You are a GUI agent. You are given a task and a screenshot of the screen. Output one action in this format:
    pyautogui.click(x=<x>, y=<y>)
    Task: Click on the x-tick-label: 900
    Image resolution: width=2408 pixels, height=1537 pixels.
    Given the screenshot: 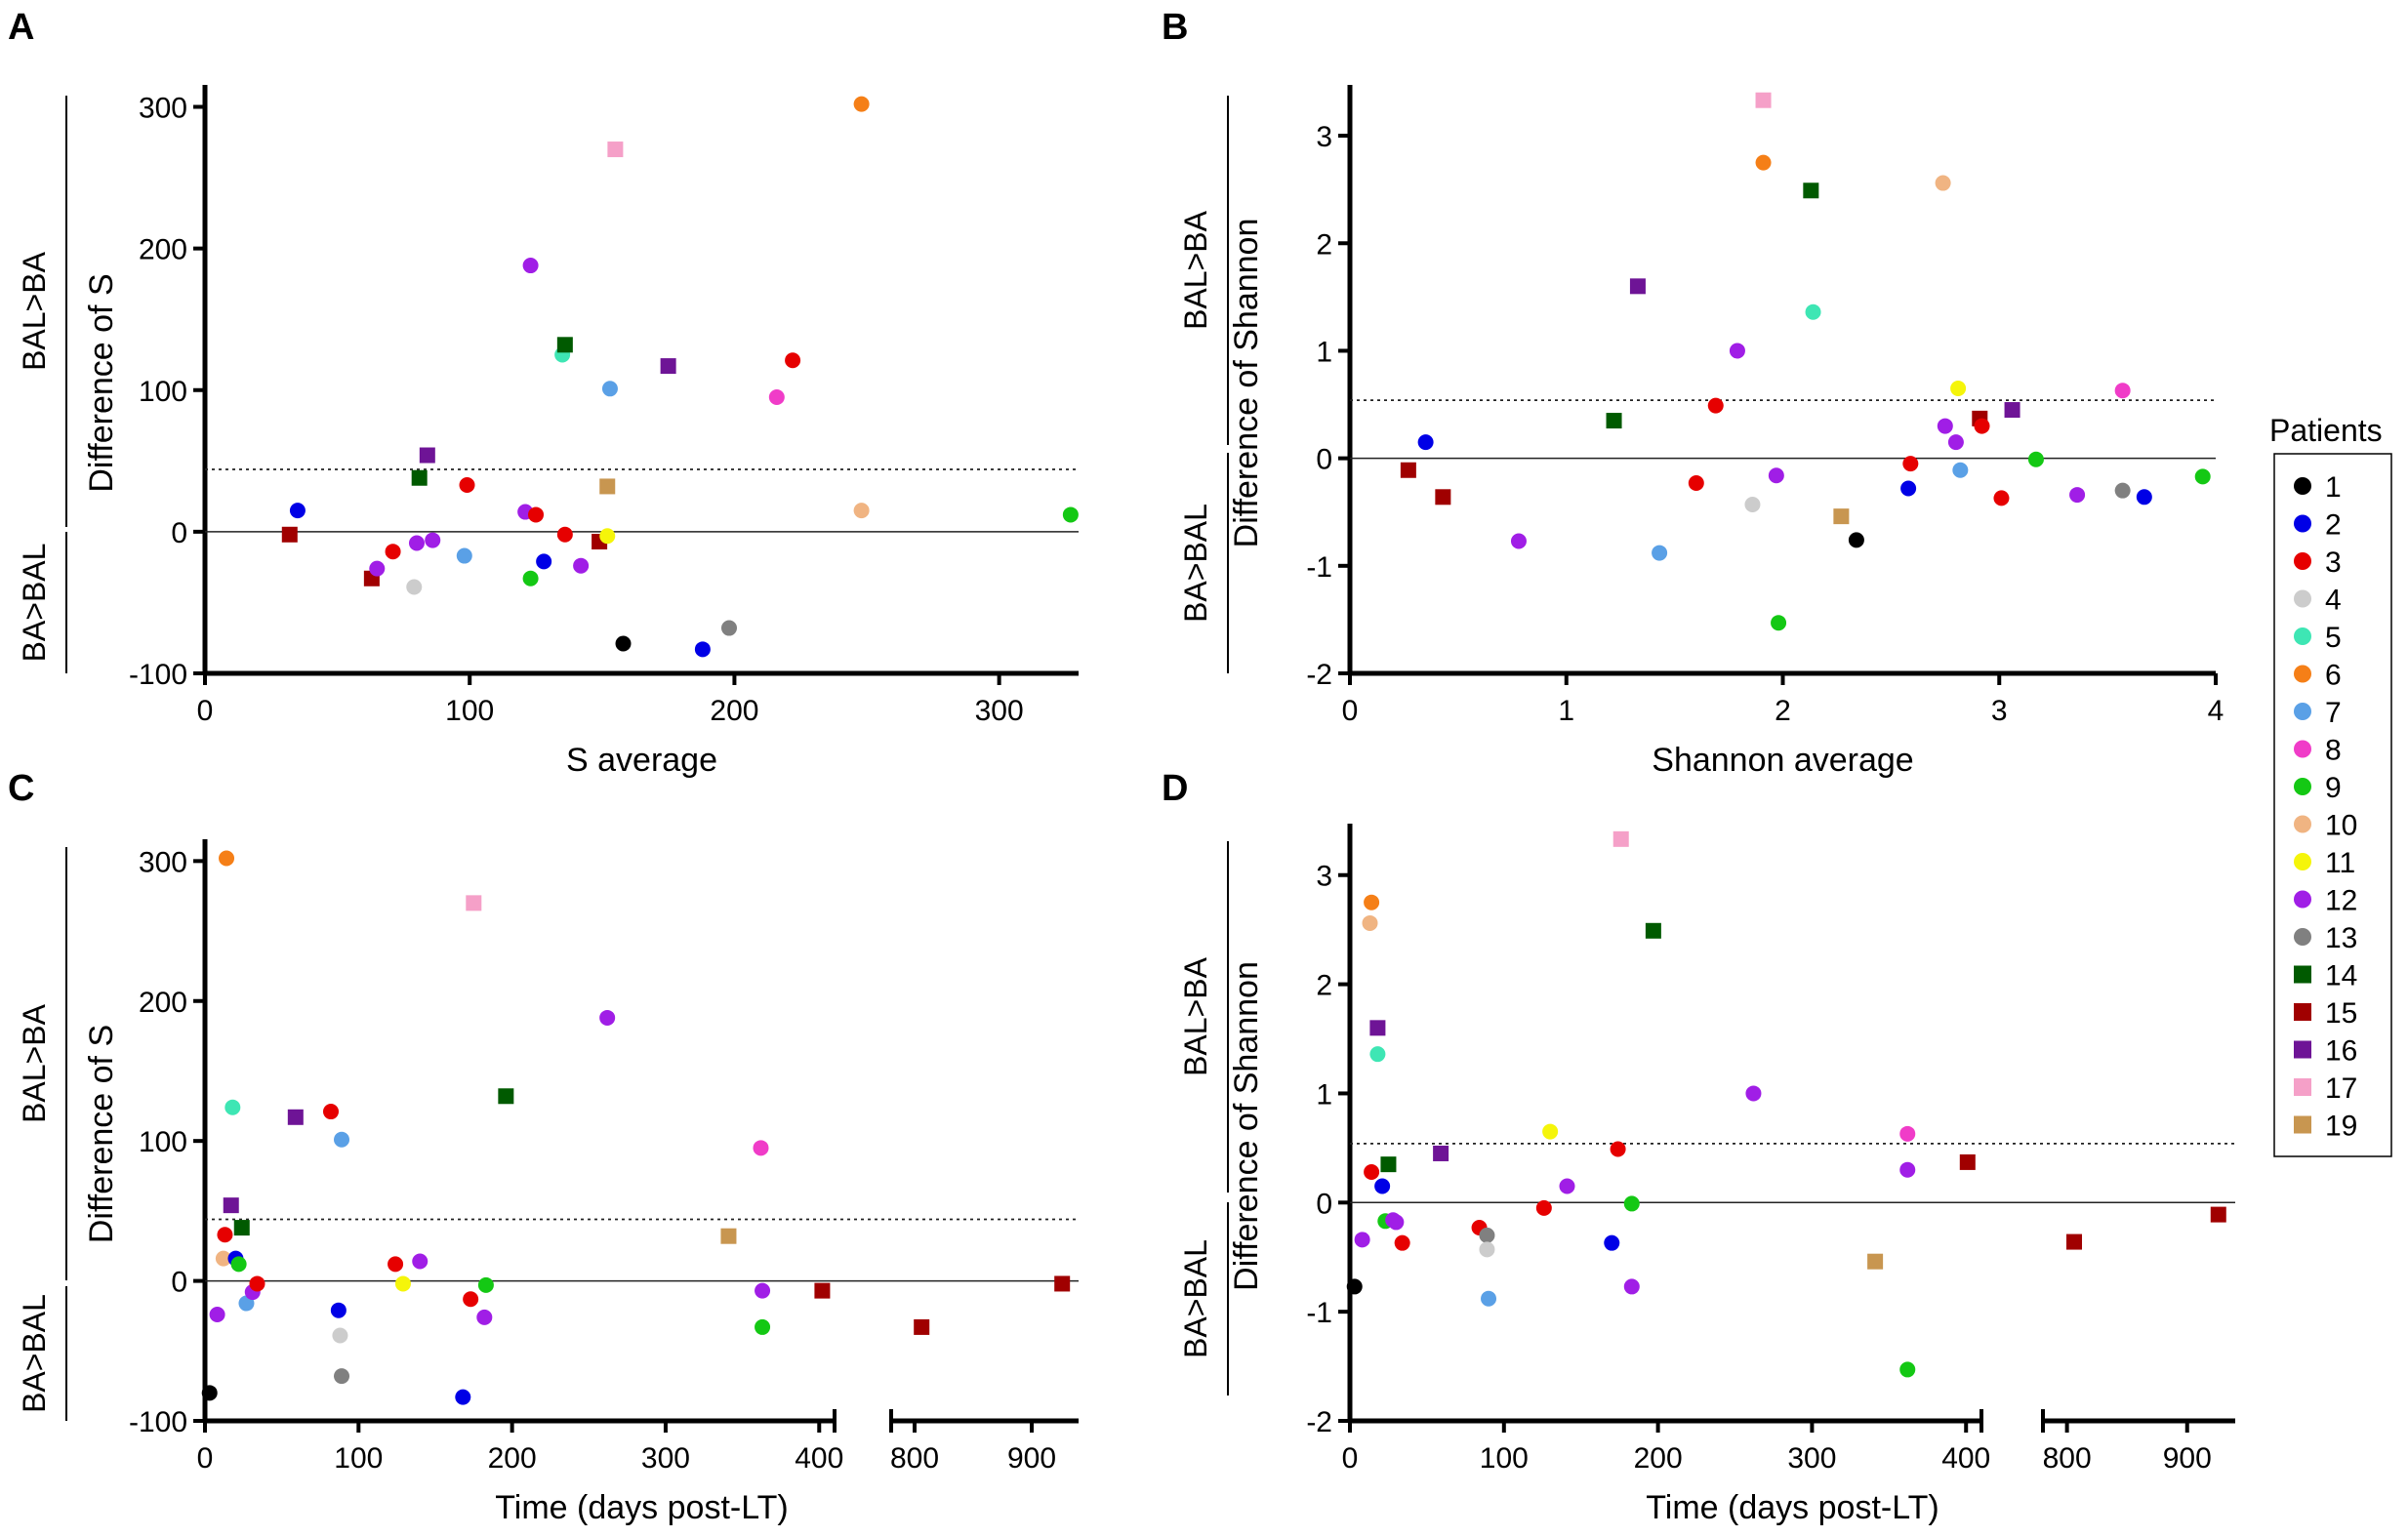 What is the action you would take?
    pyautogui.click(x=1032, y=1459)
    